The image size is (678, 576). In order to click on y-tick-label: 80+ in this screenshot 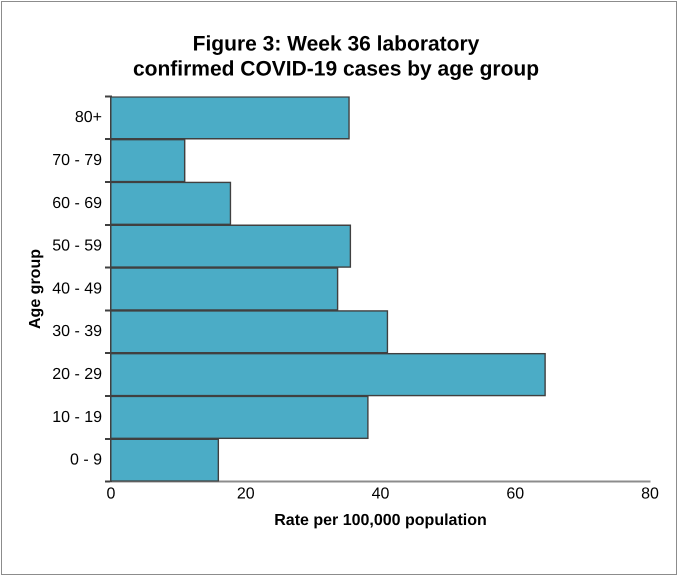, I will do `click(88, 117)`.